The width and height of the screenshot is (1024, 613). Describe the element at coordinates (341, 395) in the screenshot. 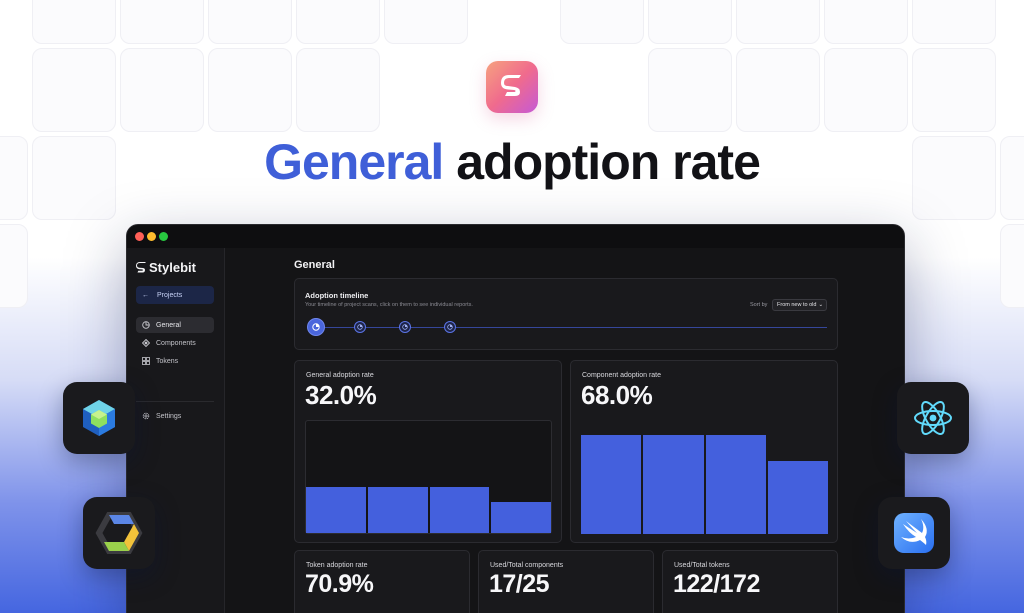

I see `general-adoption-value: 32.0%` at that location.